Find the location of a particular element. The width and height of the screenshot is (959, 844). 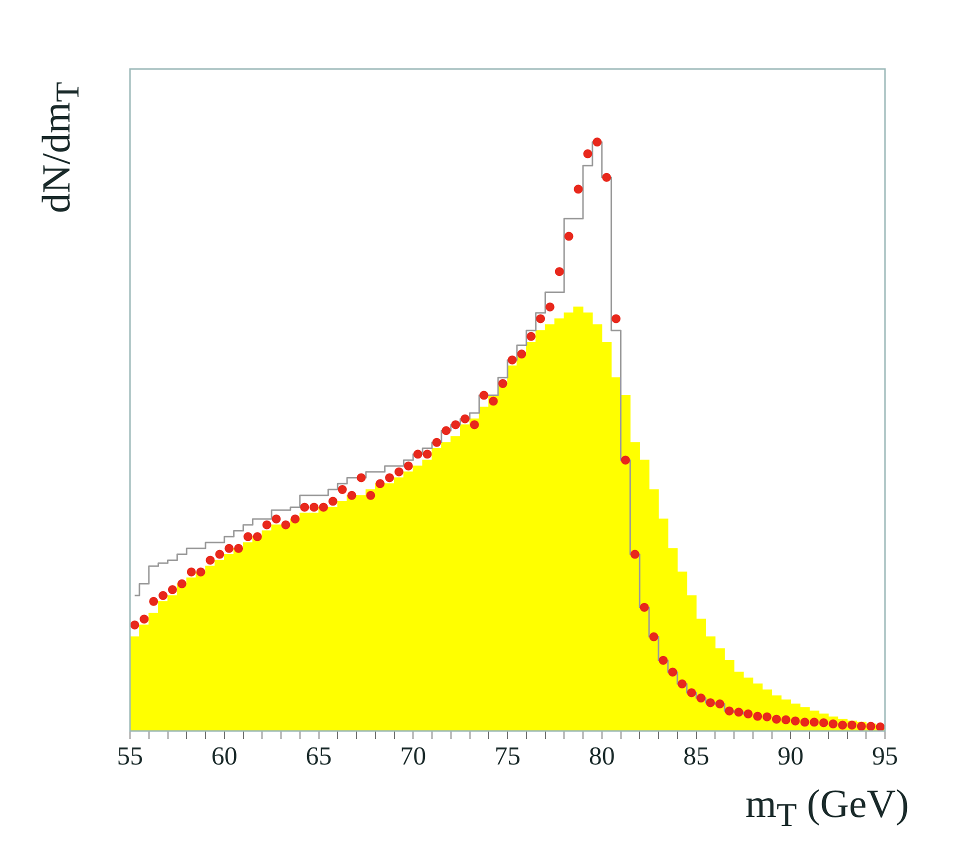

x-tick-label: 90 is located at coordinates (791, 755).